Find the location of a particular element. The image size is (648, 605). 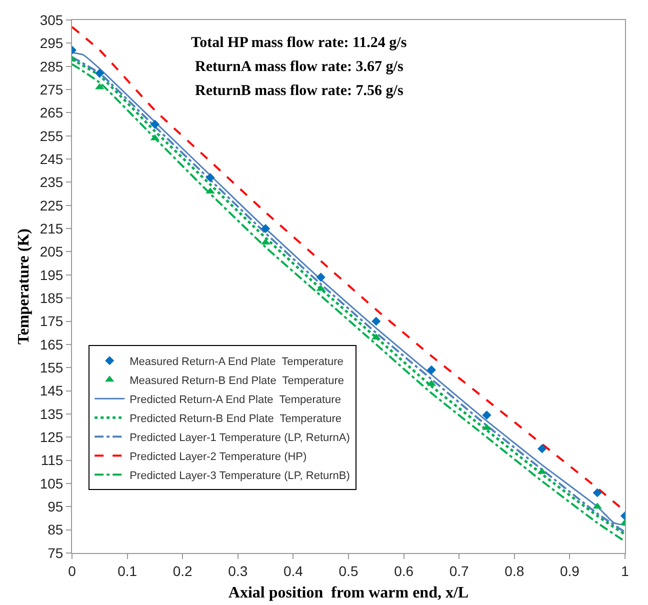

y-tick-label: 245 is located at coordinates (52, 158).